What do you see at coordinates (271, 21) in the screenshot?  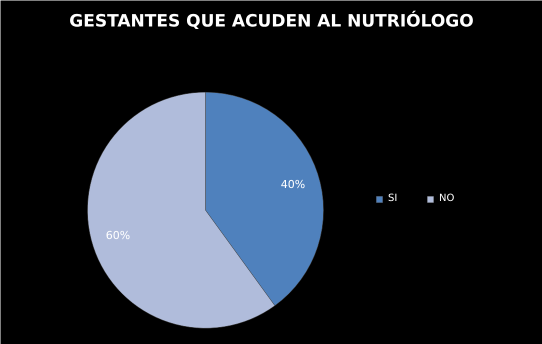 I see `chart-title: GESTANTES QUE ACUDEN AL NUTRIÓLOGO` at bounding box center [271, 21].